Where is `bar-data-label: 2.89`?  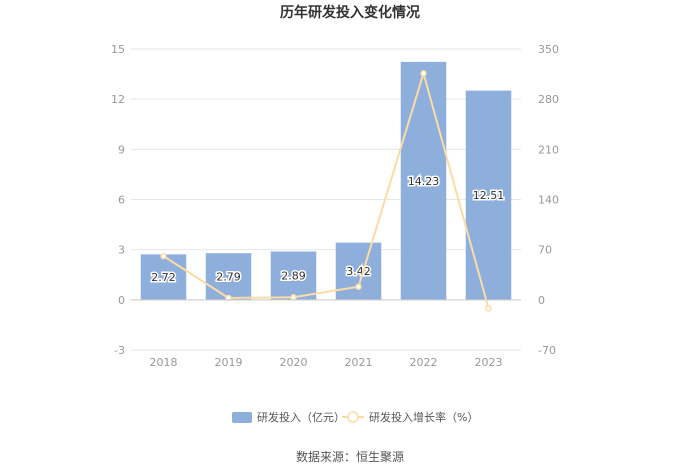
bar-data-label: 2.89 is located at coordinates (293, 276).